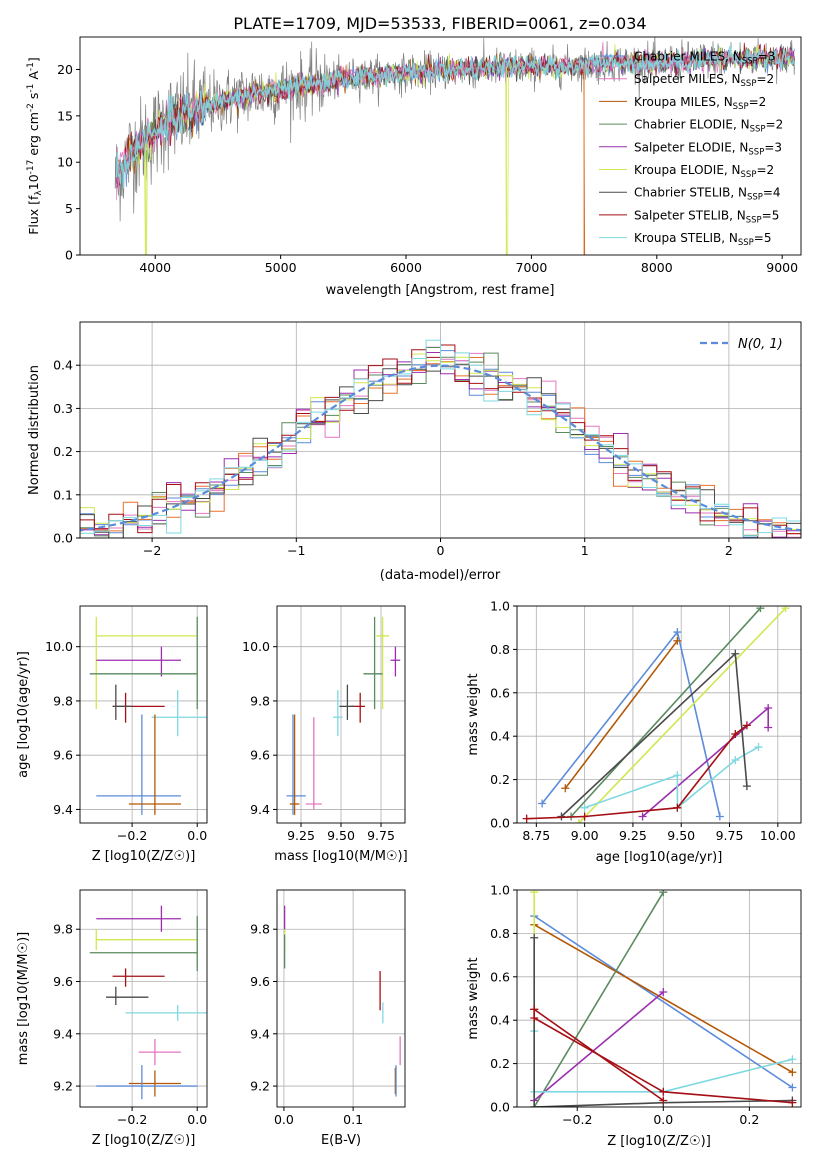 The width and height of the screenshot is (819, 1170). I want to click on x-tick-label: −1, so click(296, 550).